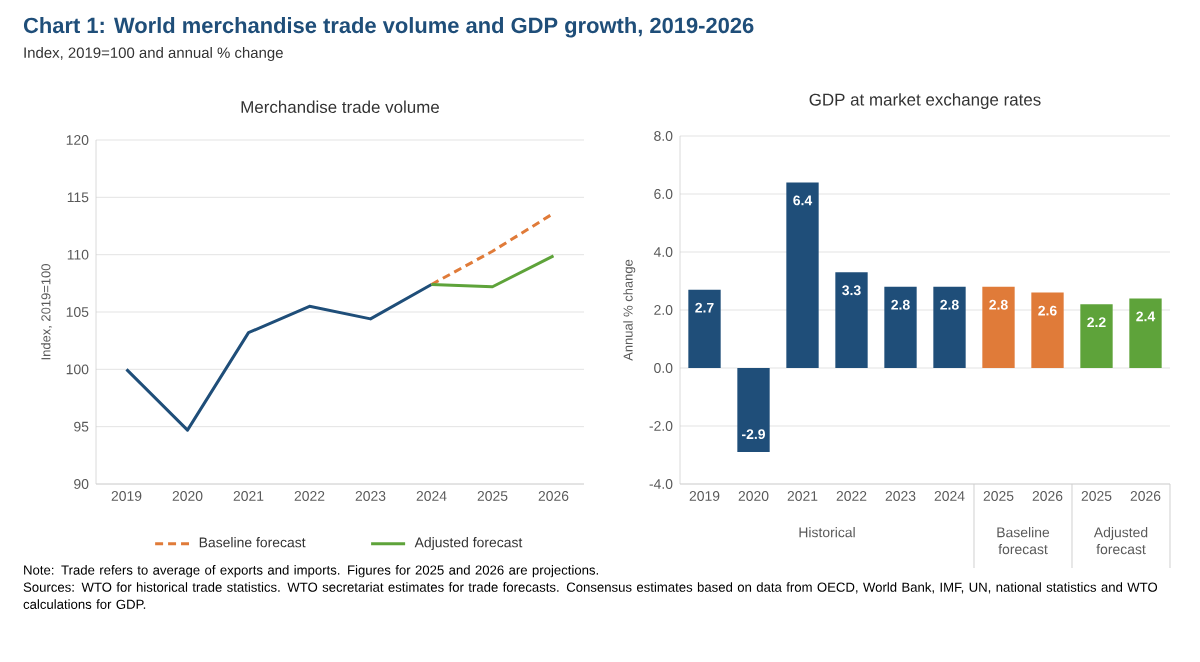 The image size is (1200, 662). I want to click on chart-title: Merchandise trade volume, so click(340, 106).